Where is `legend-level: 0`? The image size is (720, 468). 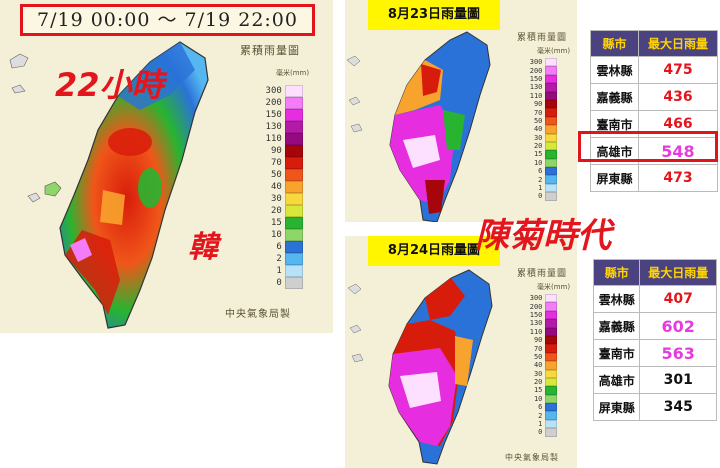
legend-level: 0 is located at coordinates (282, 283).